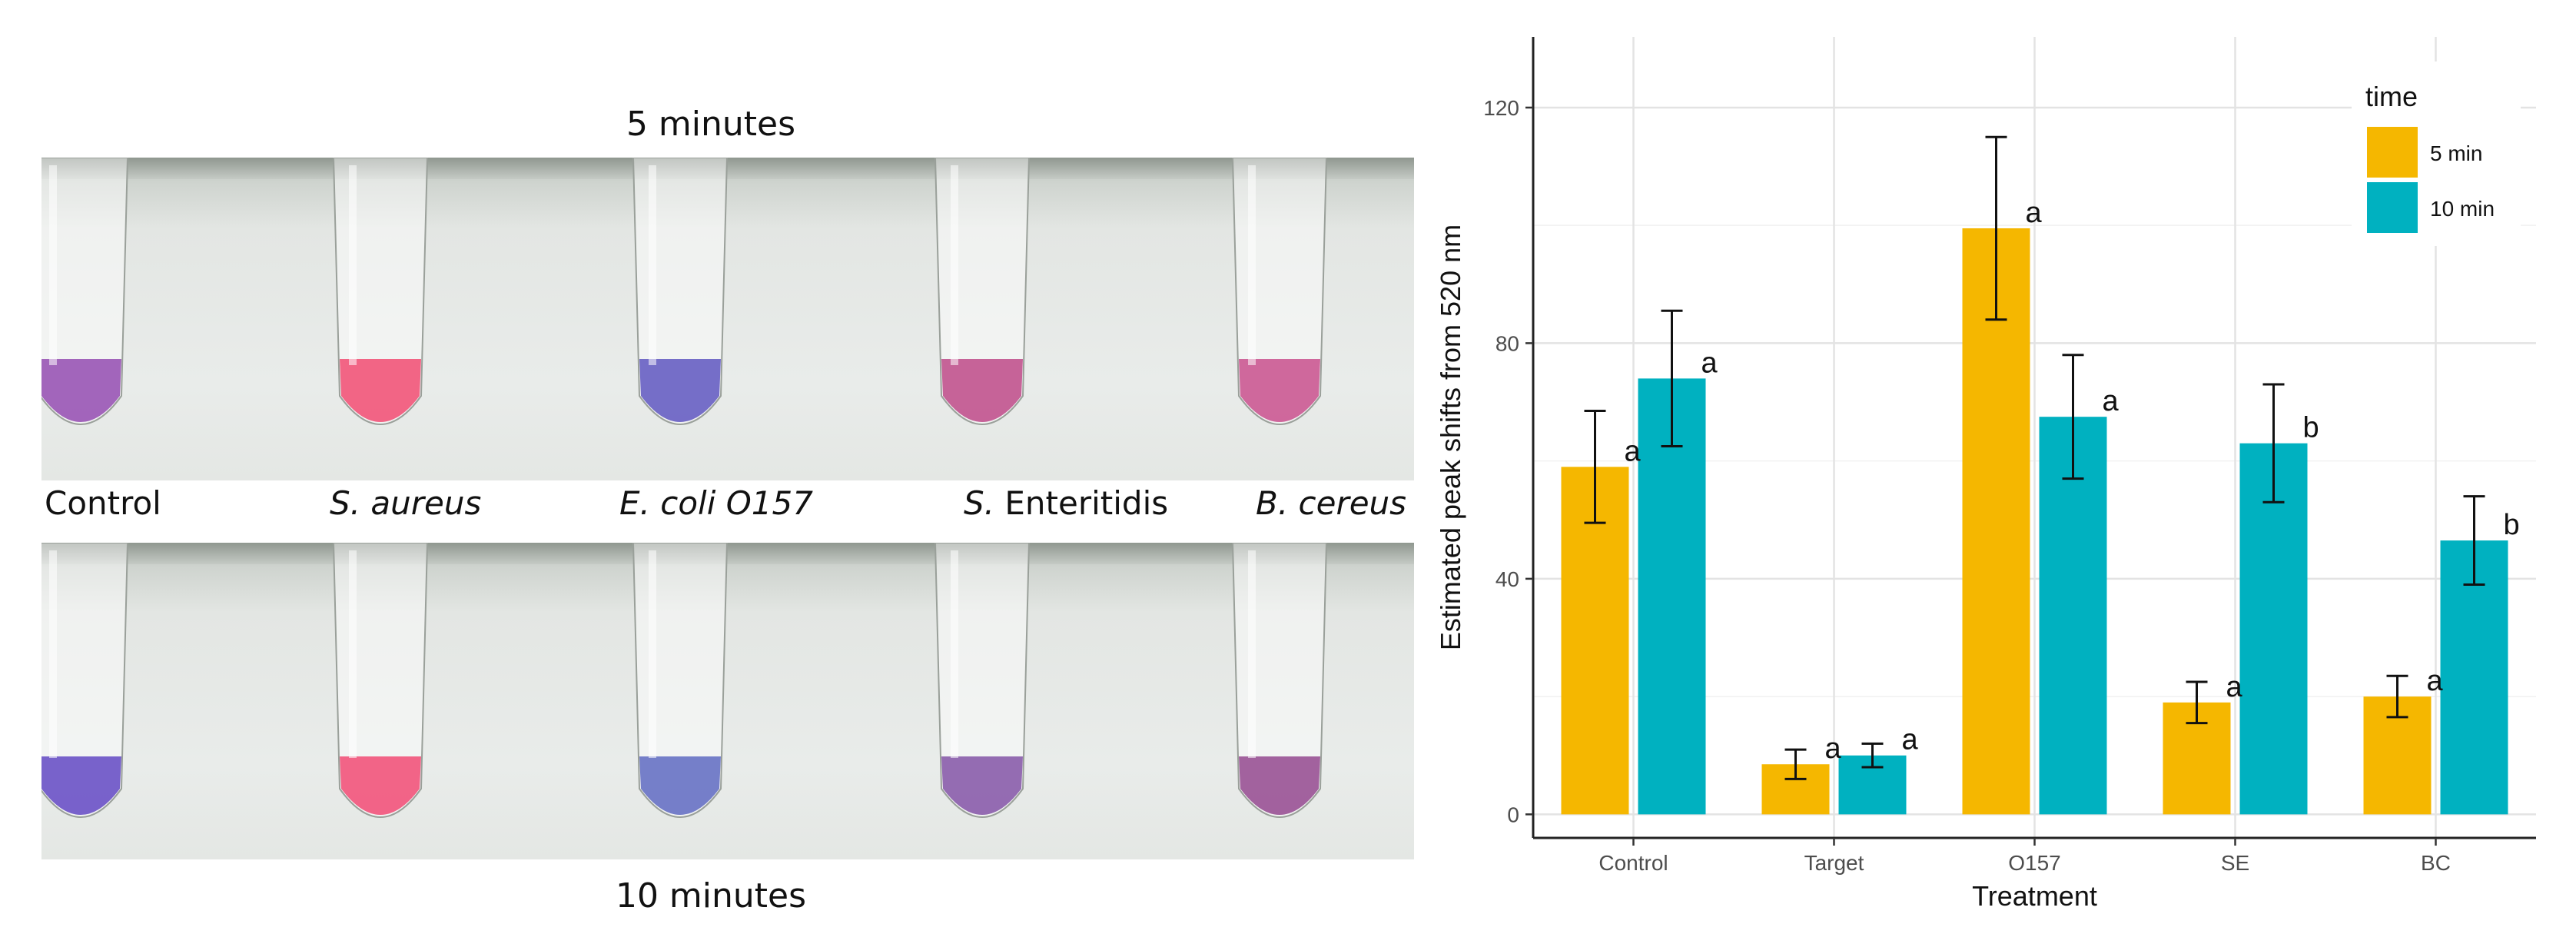 The width and height of the screenshot is (2576, 934). Describe the element at coordinates (1633, 863) in the screenshot. I see `x-tick-label: Control` at that location.